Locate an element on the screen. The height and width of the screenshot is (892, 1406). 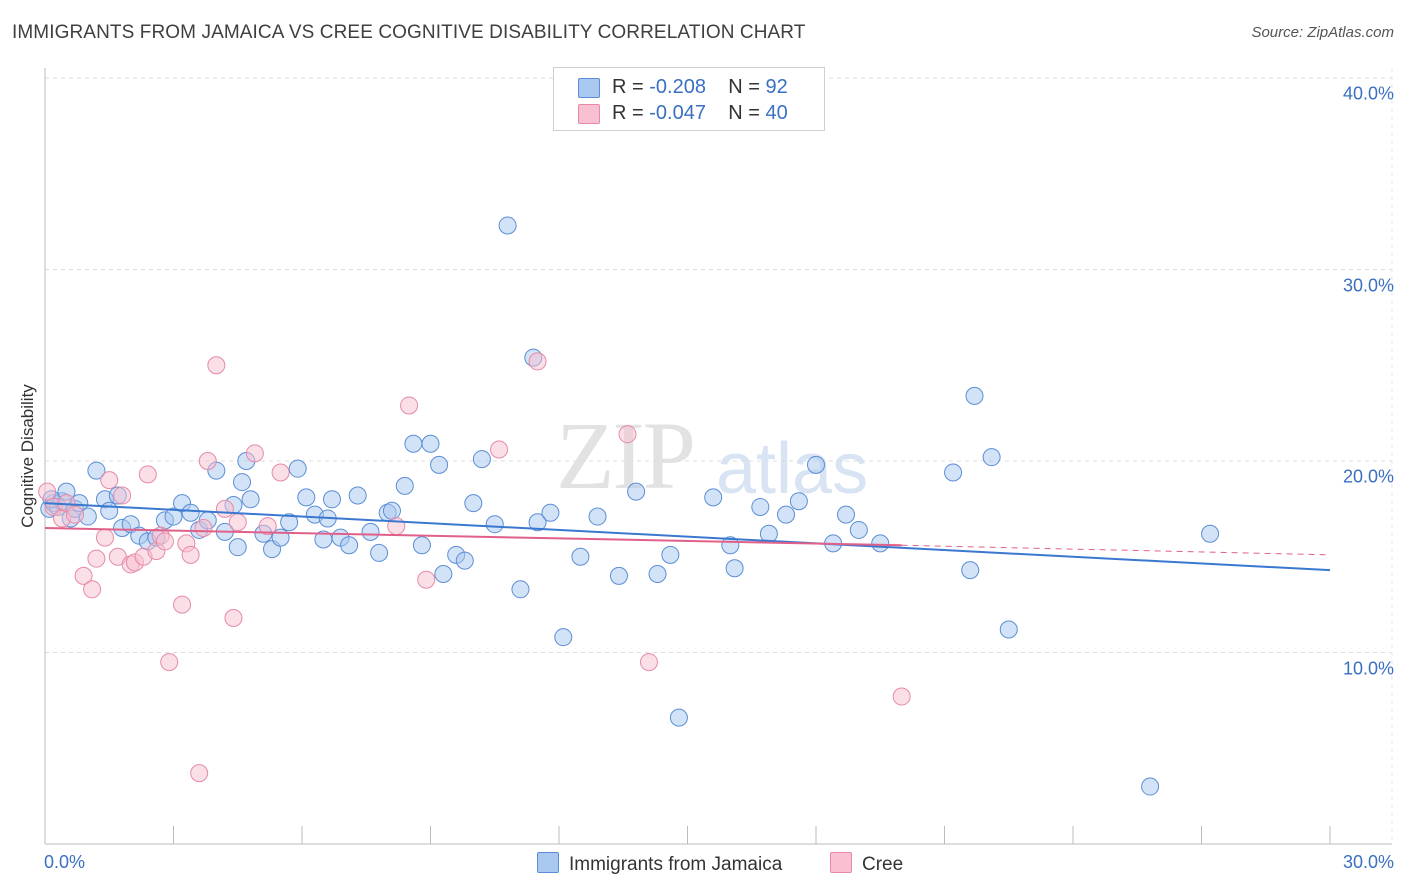
series-legend-cree: Cree is located at coordinates (866, 864).